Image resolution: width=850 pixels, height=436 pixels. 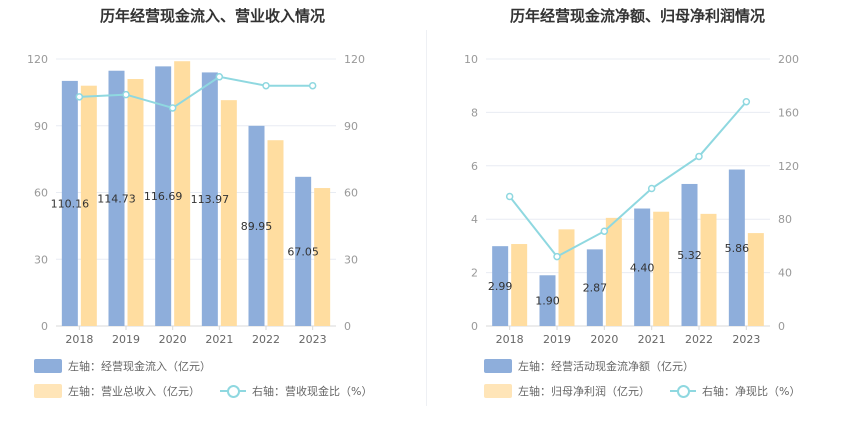 What do you see at coordinates (351, 193) in the screenshot?
I see `right-axis-tick-label: 60` at bounding box center [351, 193].